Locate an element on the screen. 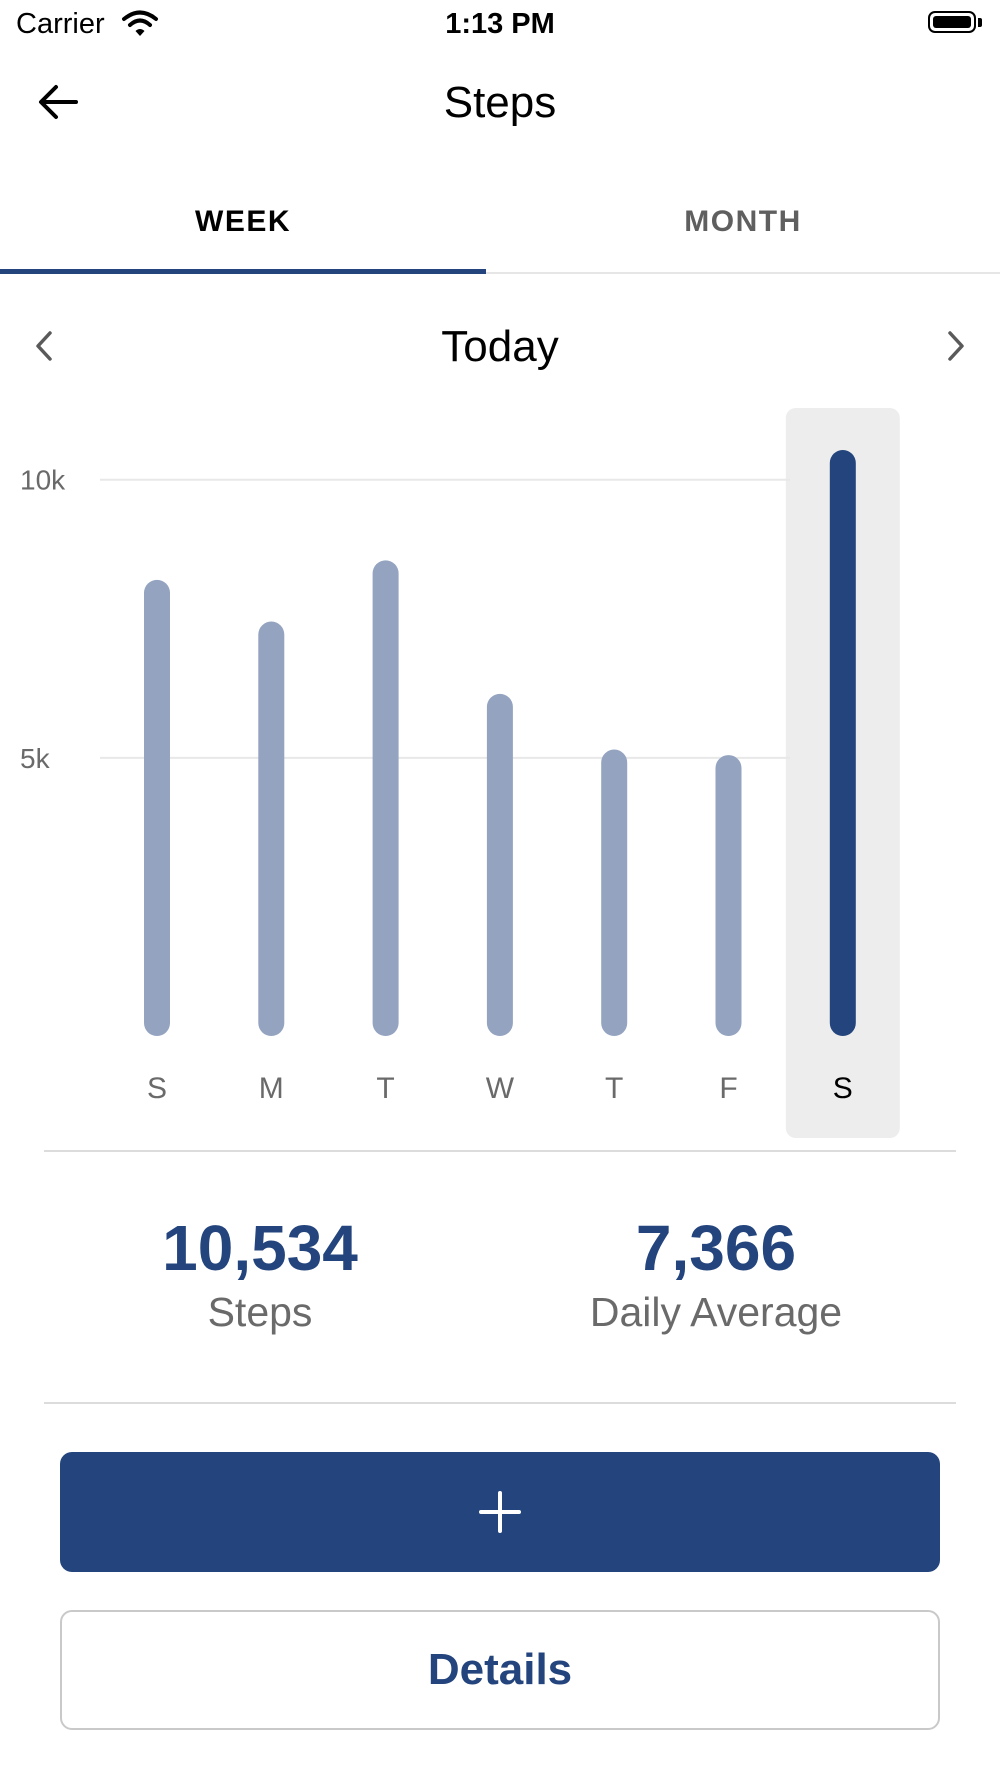 The width and height of the screenshot is (1000, 1778). period-tabs: WEEK MONTH is located at coordinates (500, 222).